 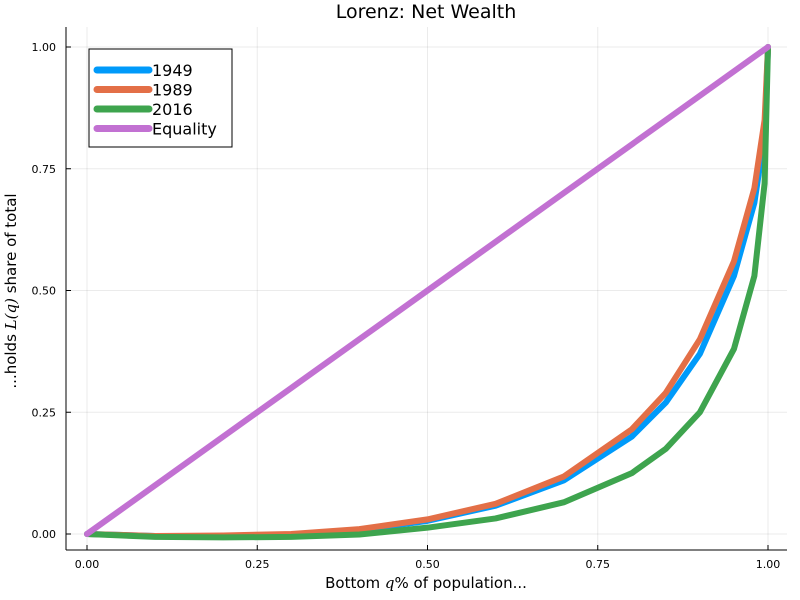 What do you see at coordinates (11, 314) in the screenshot?
I see `y-axis-label-math: L(q)` at bounding box center [11, 314].